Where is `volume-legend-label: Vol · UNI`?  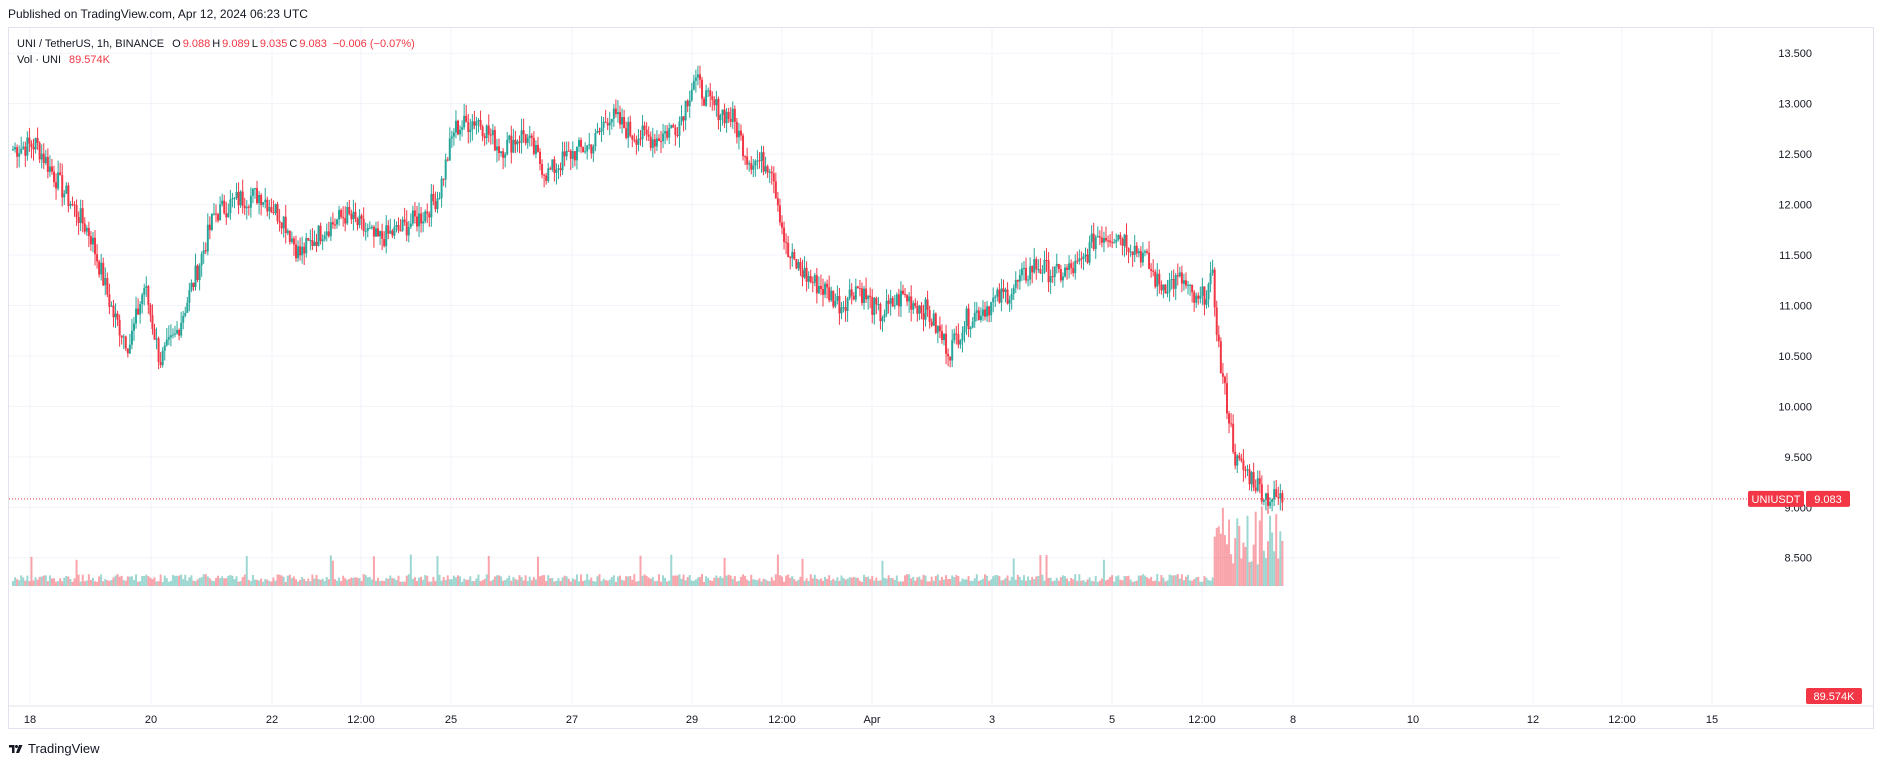 volume-legend-label: Vol · UNI is located at coordinates (39, 60).